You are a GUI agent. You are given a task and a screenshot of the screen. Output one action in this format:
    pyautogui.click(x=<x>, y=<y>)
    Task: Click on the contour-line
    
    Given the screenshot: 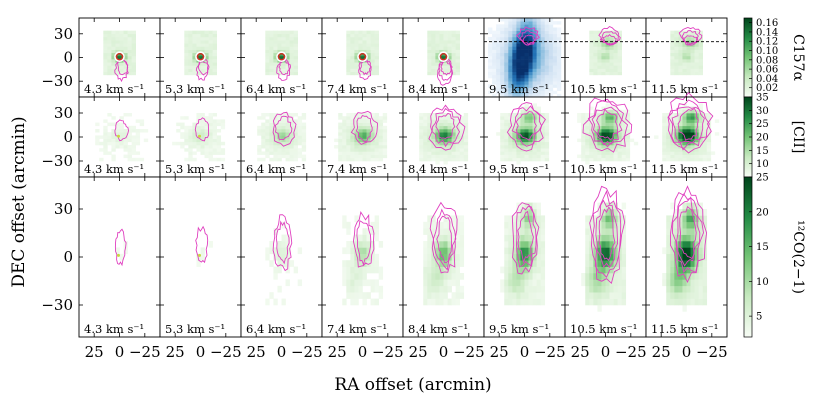 What is the action you would take?
    pyautogui.click(x=526, y=236)
    